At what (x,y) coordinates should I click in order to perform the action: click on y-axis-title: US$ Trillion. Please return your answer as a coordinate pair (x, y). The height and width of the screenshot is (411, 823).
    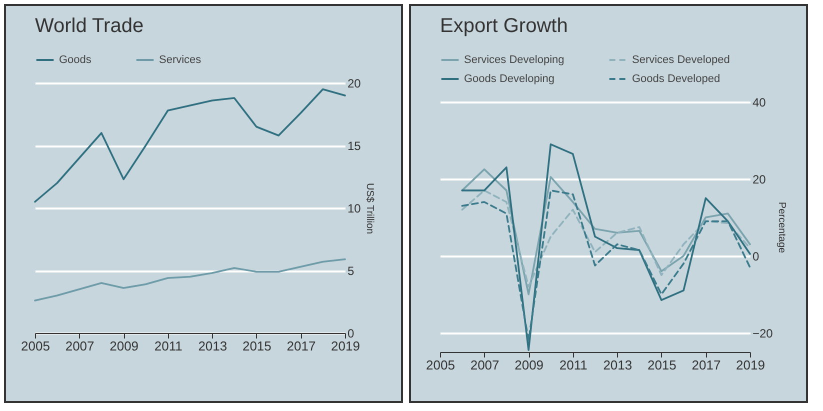
    Looking at the image, I should click on (369, 208).